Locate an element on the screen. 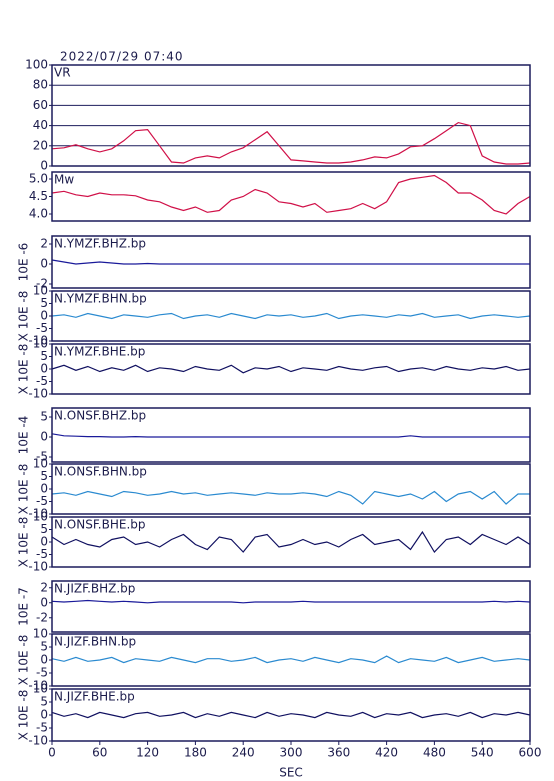  x-tick-label: 360 is located at coordinates (338, 753).